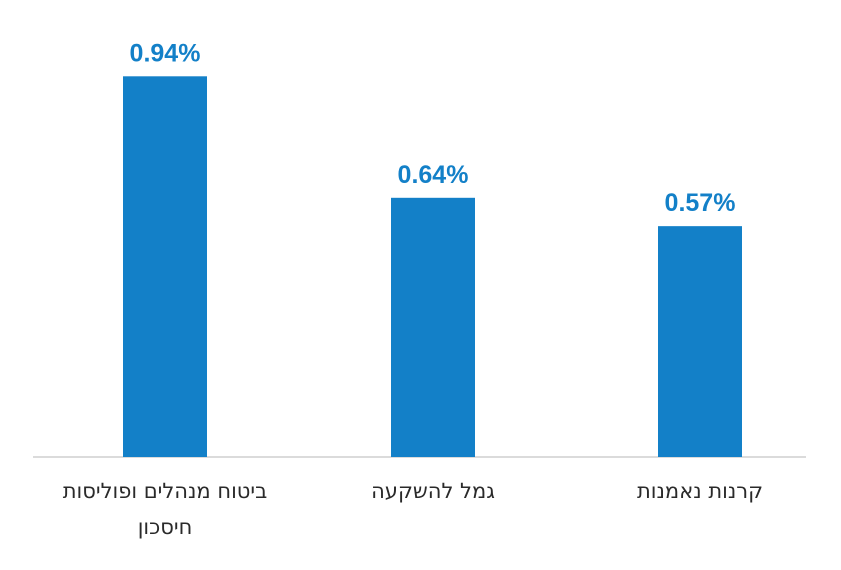  Describe the element at coordinates (433, 491) in the screenshot. I see `category-label-2-line-1: גמל להשקעה` at that location.